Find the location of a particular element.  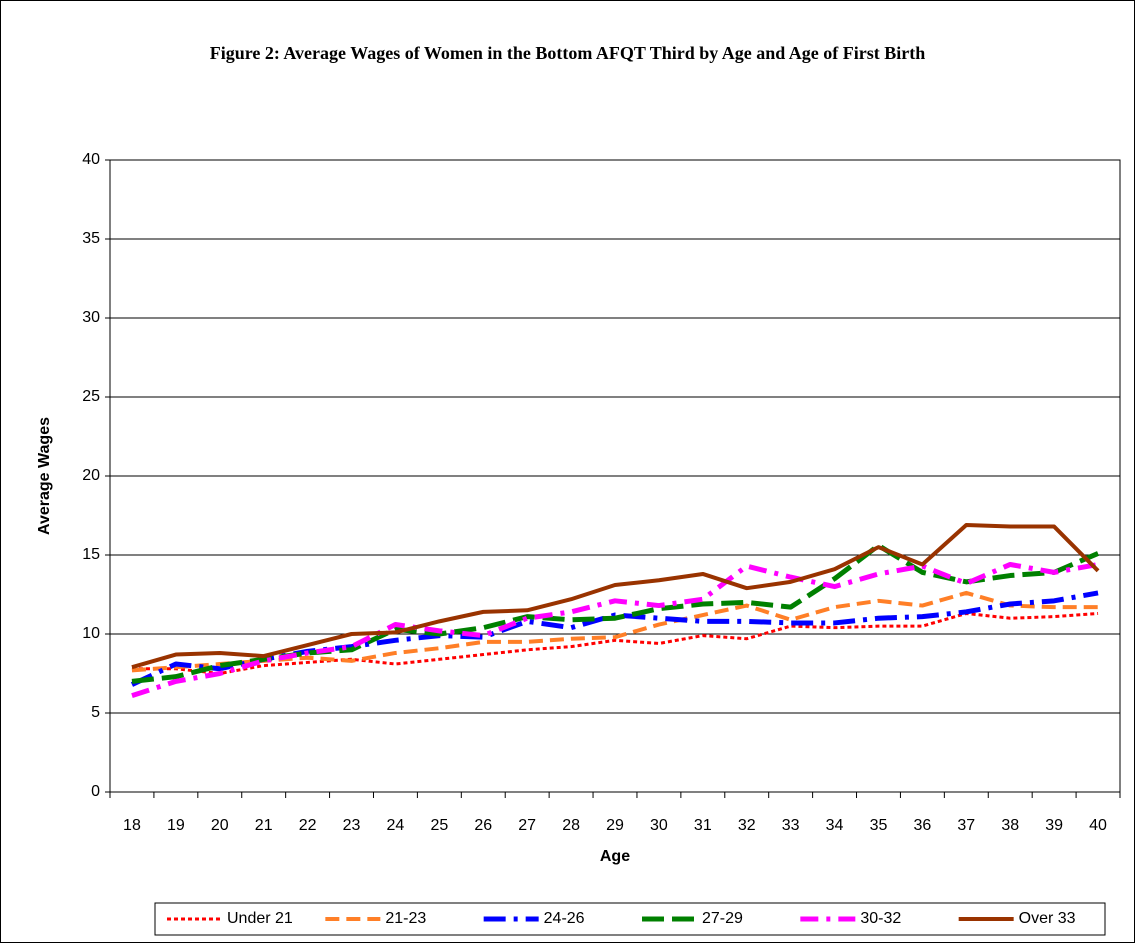

y-tick-label: 35 is located at coordinates (91, 238).